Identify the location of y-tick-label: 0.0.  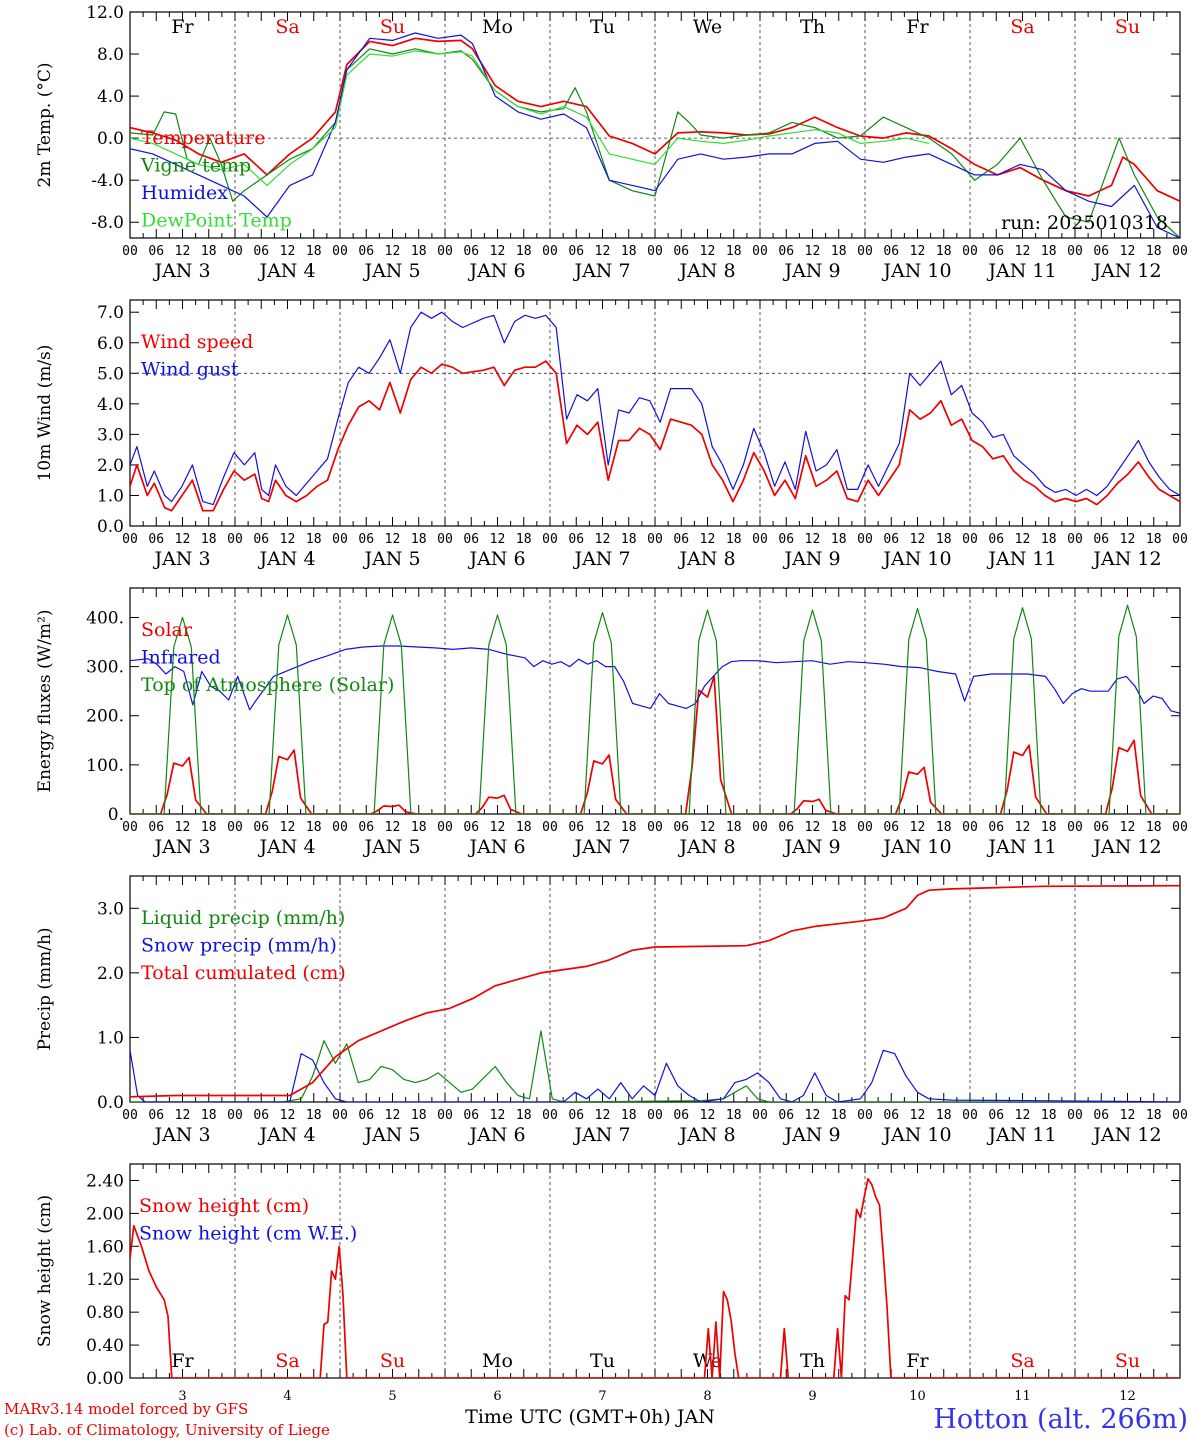
(110, 1103).